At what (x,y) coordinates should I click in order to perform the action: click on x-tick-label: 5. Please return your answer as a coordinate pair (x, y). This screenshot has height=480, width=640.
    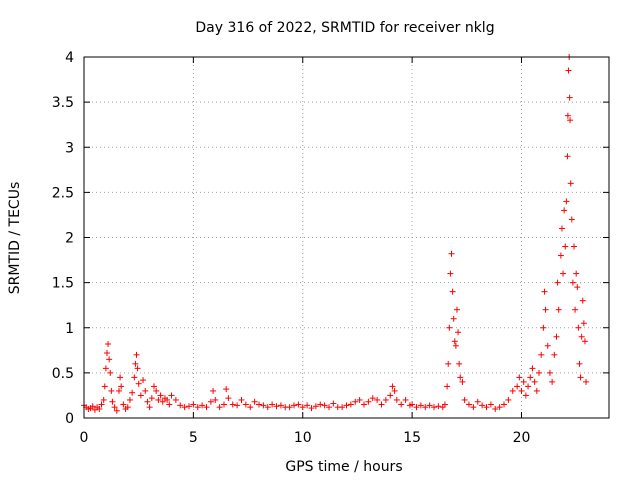
    Looking at the image, I should click on (193, 438).